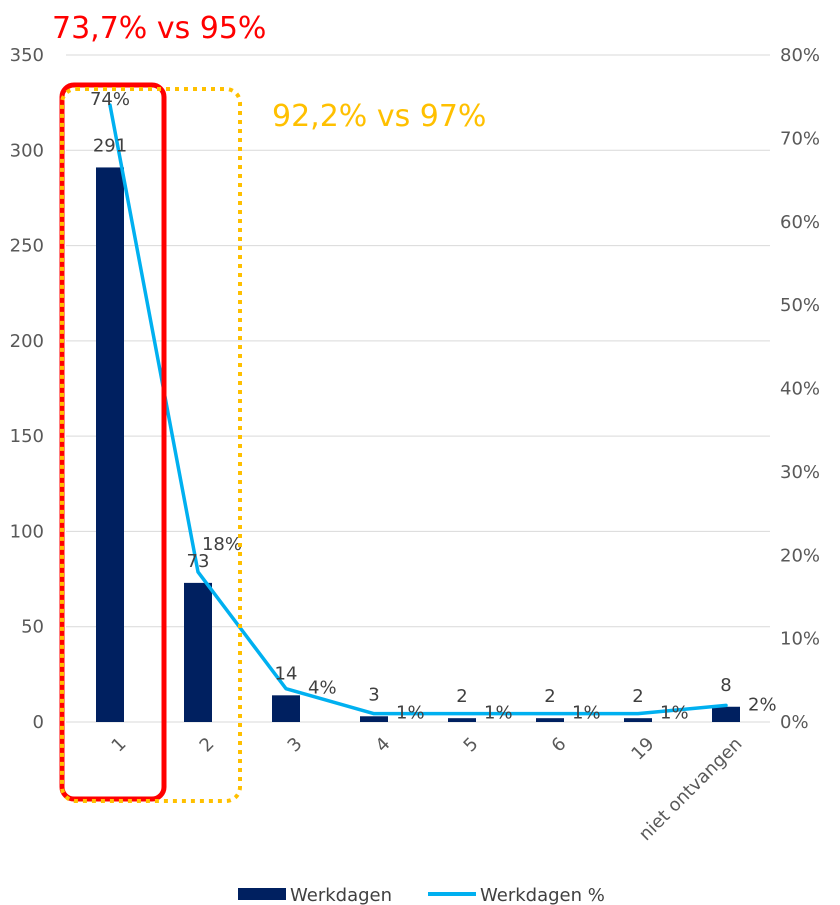 The height and width of the screenshot is (905, 840). Describe the element at coordinates (800, 55) in the screenshot. I see `y-right-tick-label: 80%` at that location.